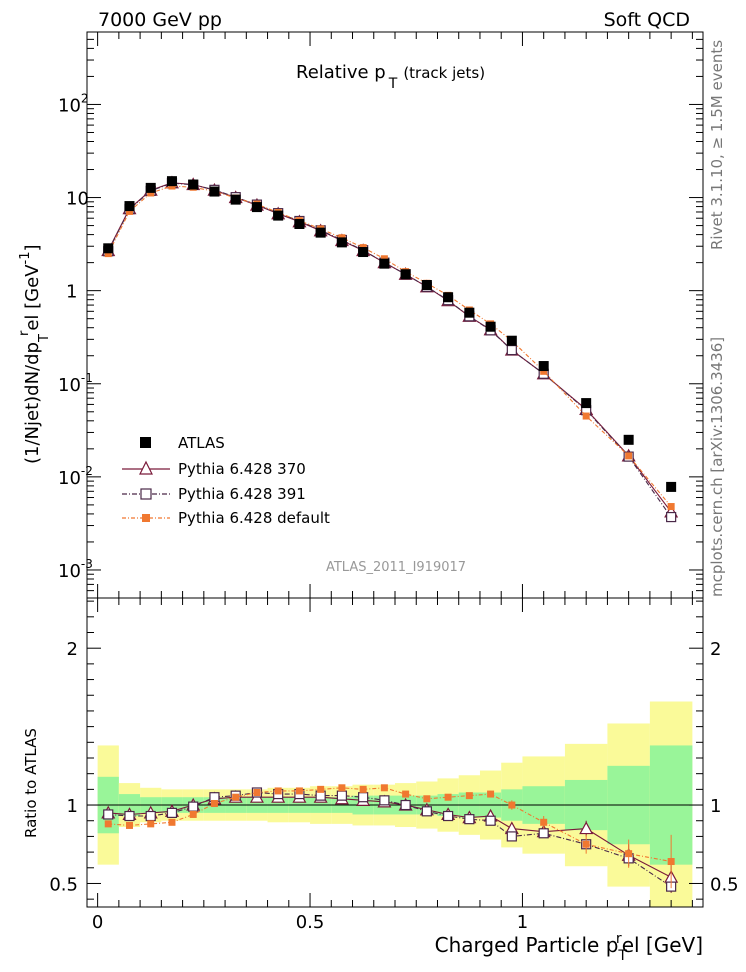 The width and height of the screenshot is (746, 972). Describe the element at coordinates (32, 297) in the screenshot. I see `y-label-top-b: el [GeV` at that location.